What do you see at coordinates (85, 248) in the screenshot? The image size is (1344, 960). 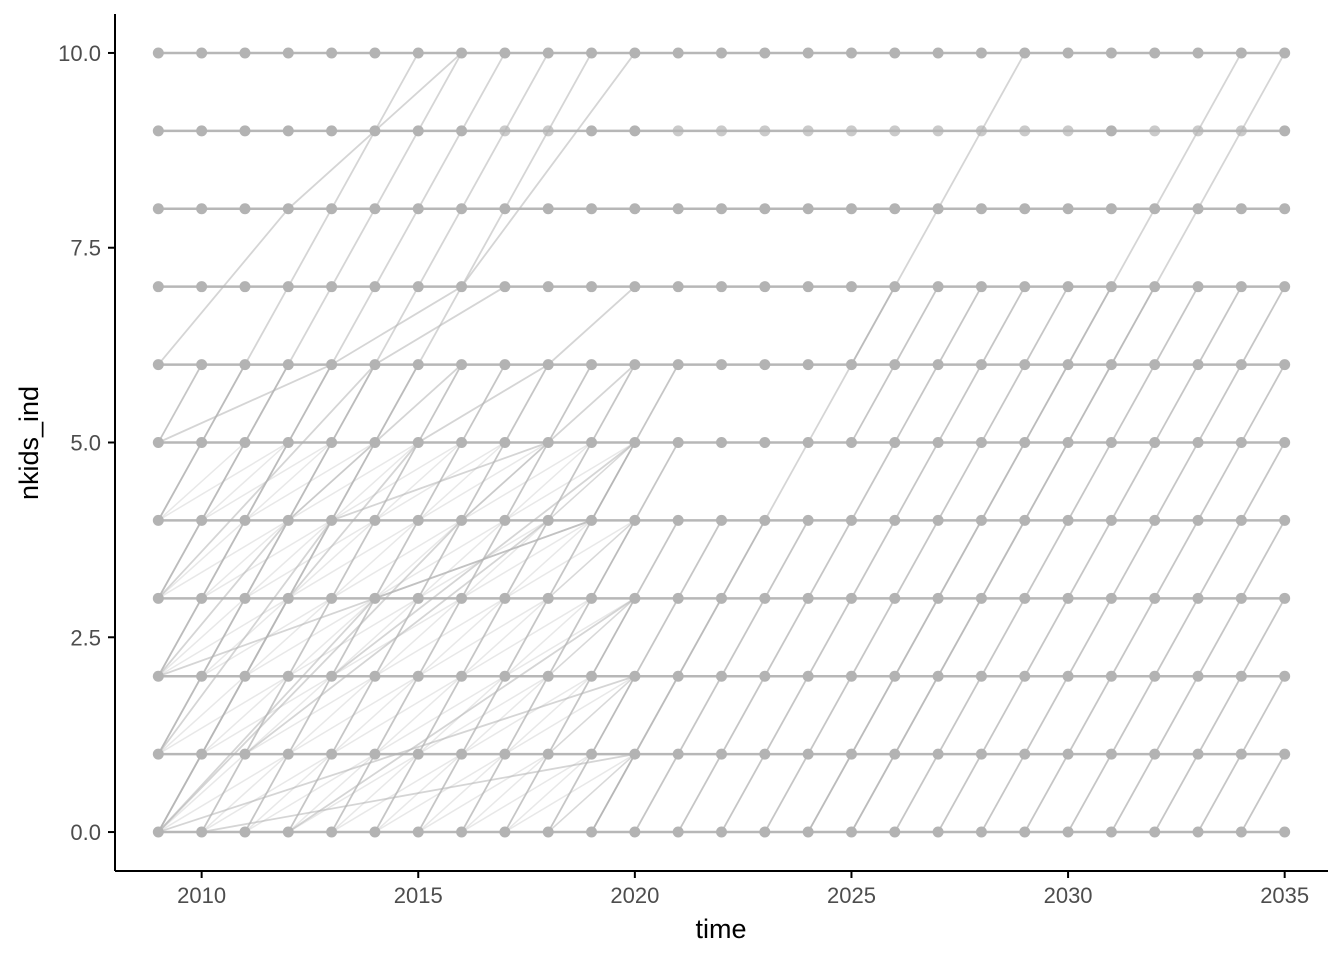 I see `y-tick-label: 7.5` at bounding box center [85, 248].